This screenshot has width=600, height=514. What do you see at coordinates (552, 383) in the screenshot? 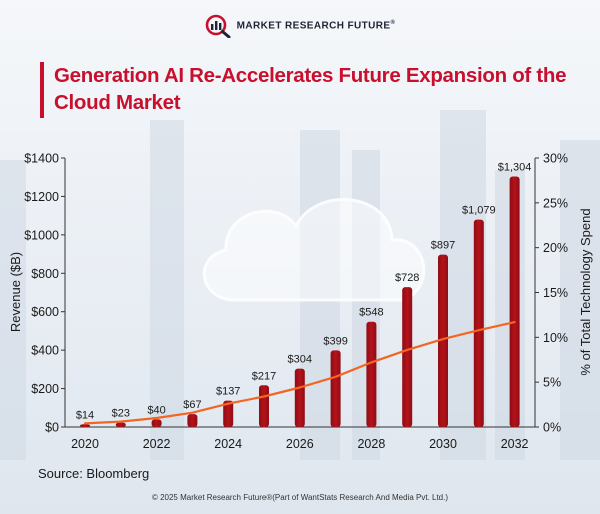
I see `y-tick-label-right: 5%` at bounding box center [552, 383].